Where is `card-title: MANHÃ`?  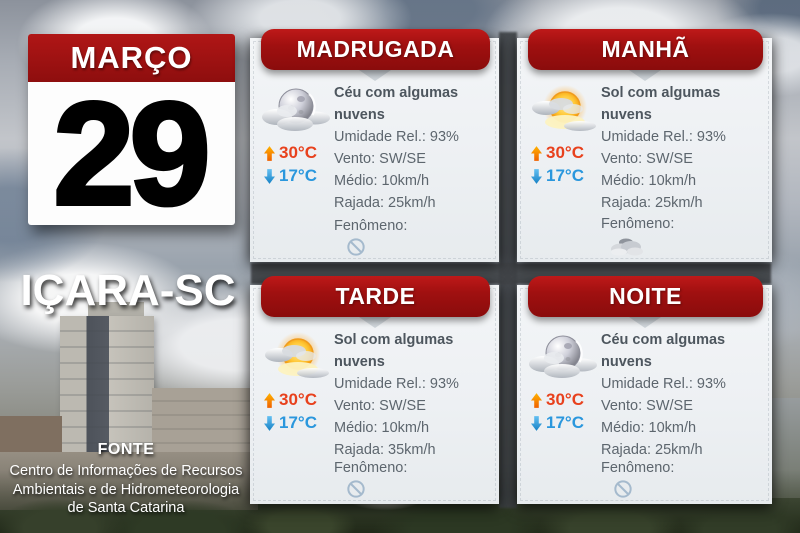
card-title: MANHÃ is located at coordinates (645, 49).